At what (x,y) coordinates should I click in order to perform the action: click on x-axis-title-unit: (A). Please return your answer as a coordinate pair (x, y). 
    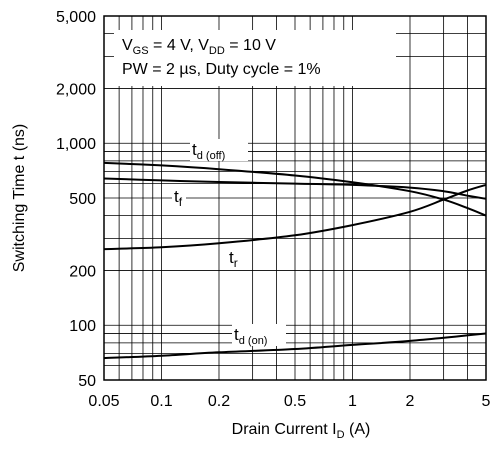
    Looking at the image, I should click on (358, 429).